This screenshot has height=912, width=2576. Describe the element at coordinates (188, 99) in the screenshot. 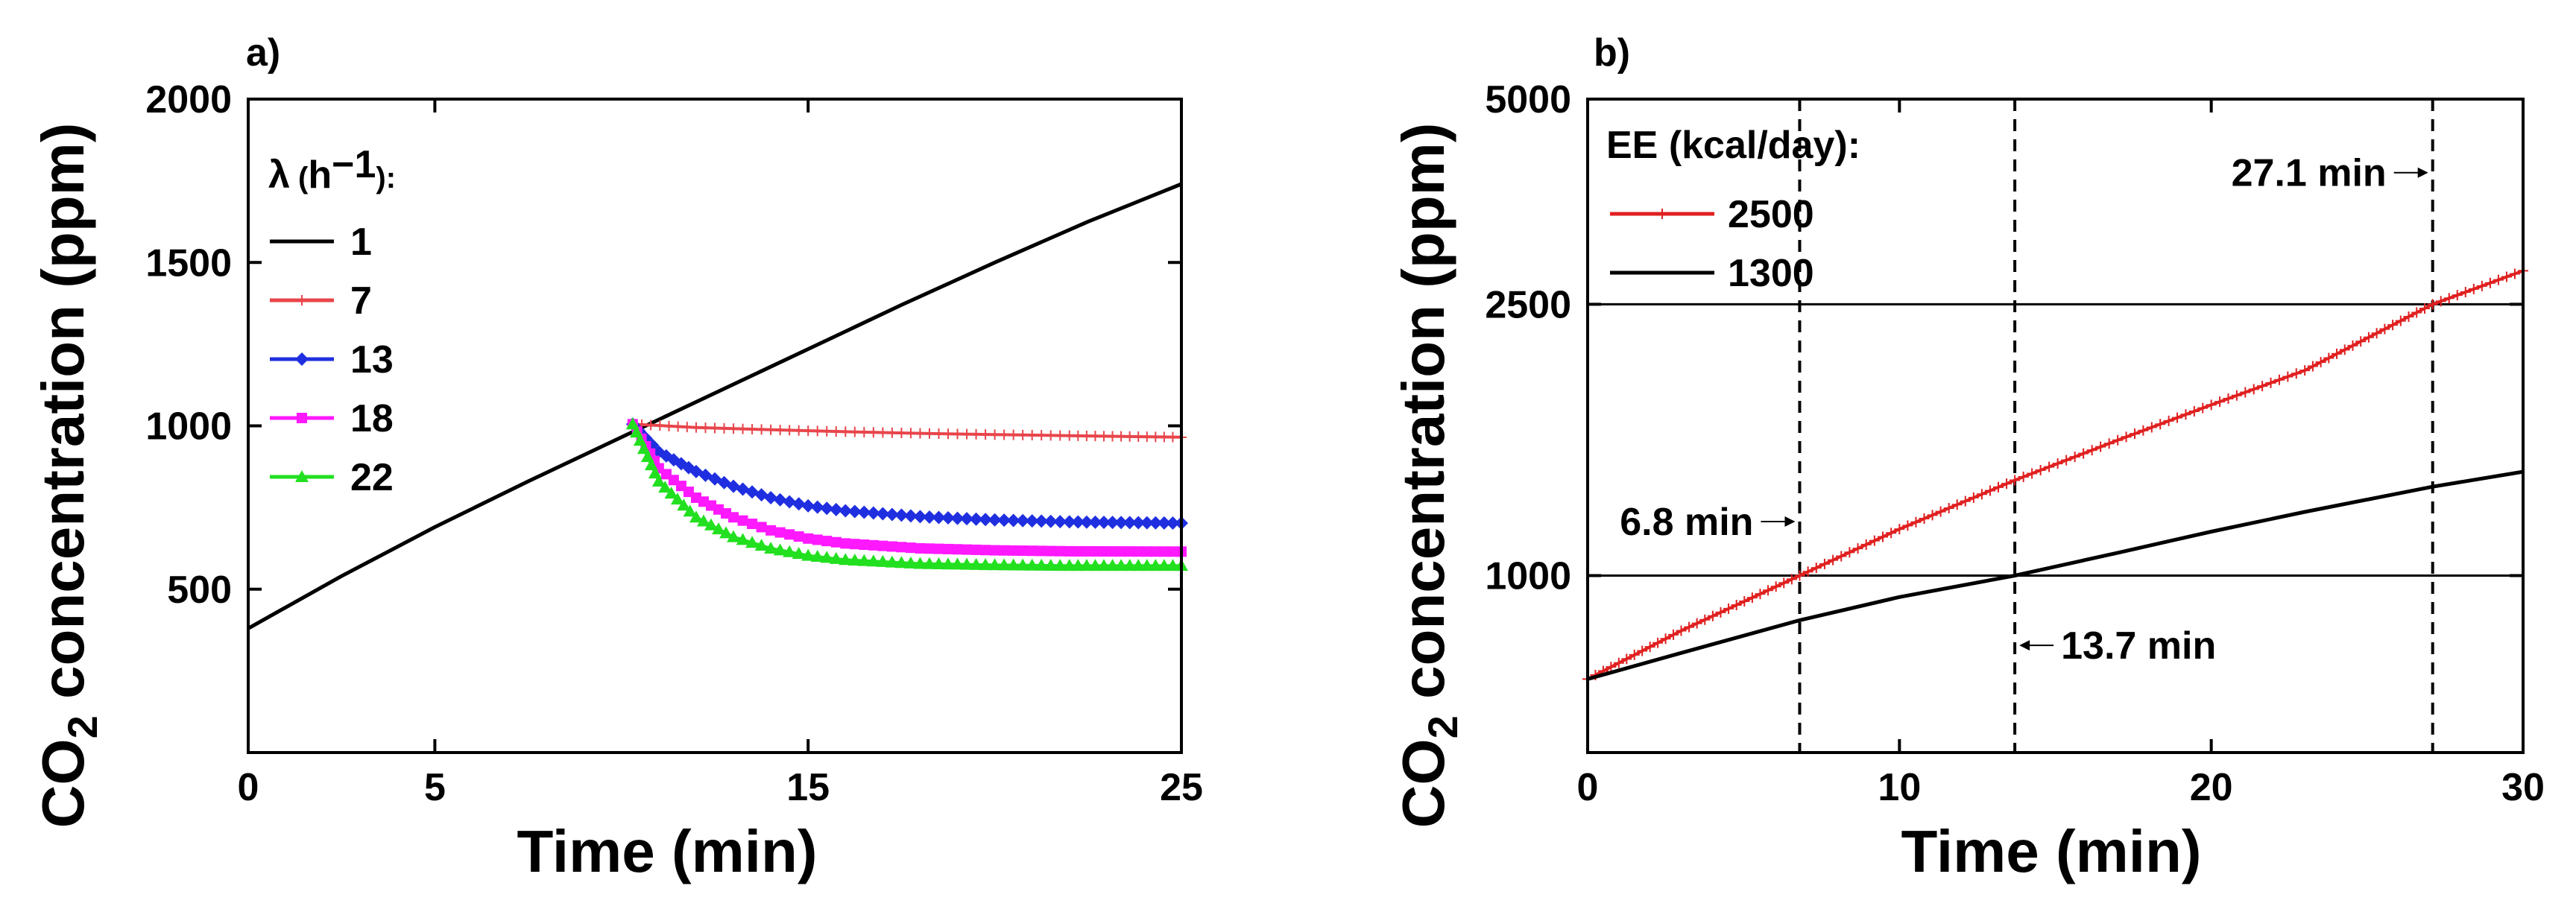

I see `y-tick-label: 2000` at that location.